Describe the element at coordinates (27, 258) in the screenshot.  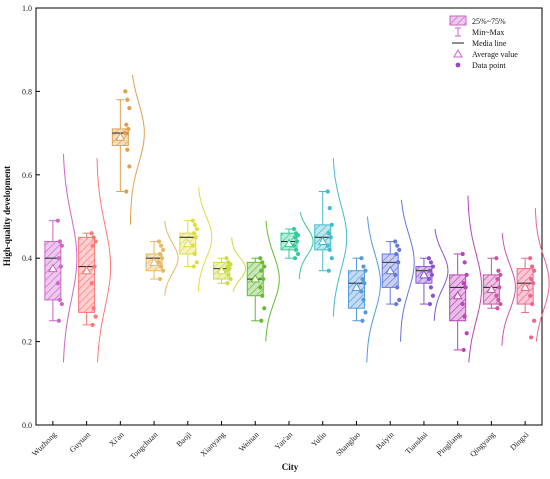
I see `y-tick-label: 0.4` at that location.